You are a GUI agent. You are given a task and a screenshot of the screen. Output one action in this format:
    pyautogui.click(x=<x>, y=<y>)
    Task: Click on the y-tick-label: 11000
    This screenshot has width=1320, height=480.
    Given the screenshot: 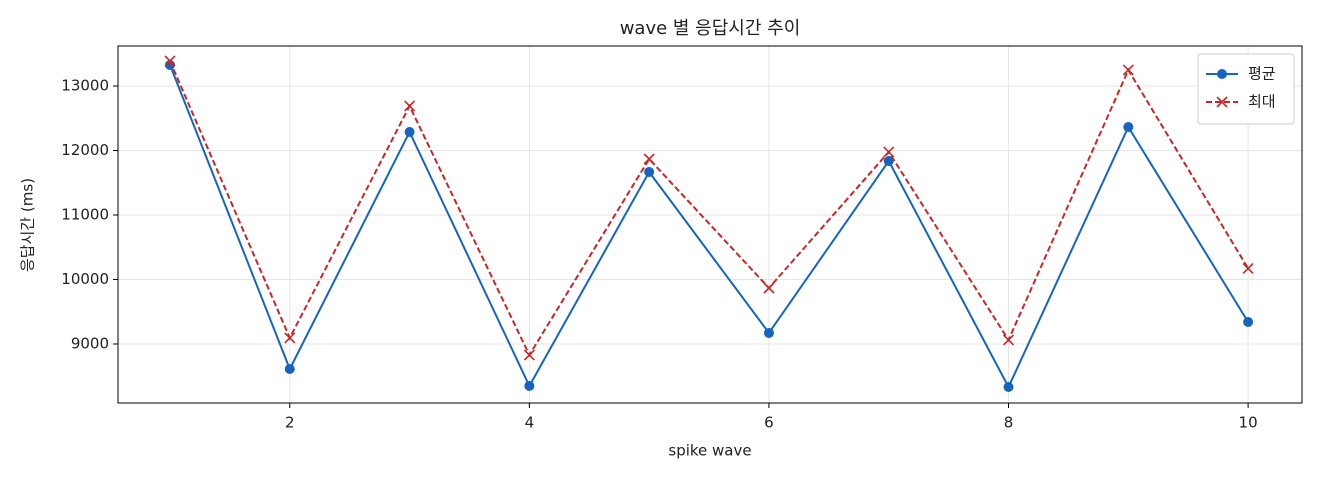 What is the action you would take?
    pyautogui.click(x=85, y=214)
    